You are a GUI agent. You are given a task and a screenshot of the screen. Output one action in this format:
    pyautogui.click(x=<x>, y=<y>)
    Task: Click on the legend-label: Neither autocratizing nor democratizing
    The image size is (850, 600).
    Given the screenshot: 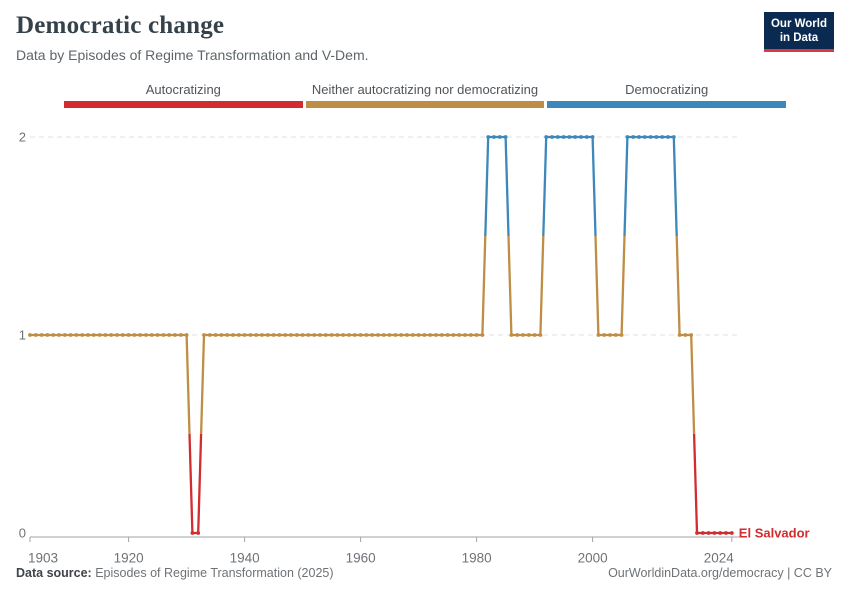 What is the action you would take?
    pyautogui.click(x=425, y=89)
    